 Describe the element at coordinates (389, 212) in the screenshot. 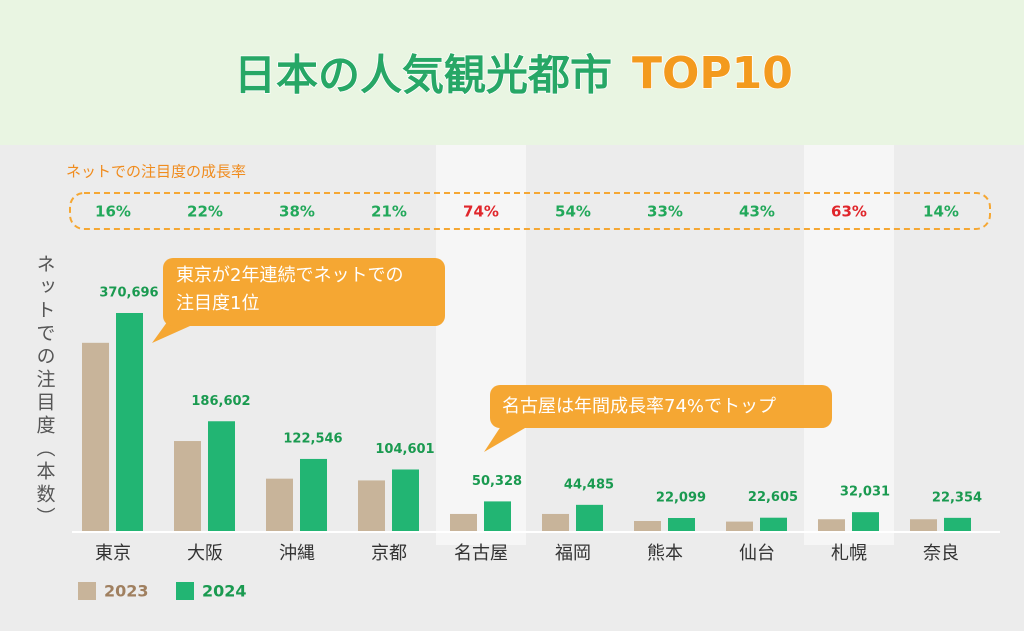

I see `growth-value: 21%` at that location.